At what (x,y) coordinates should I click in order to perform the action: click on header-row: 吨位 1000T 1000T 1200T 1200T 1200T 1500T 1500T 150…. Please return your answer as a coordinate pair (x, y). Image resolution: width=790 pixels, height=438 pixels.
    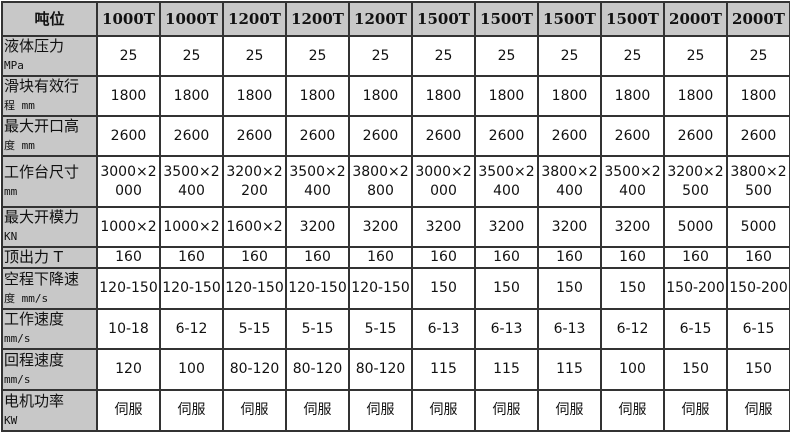
    Looking at the image, I should click on (395, 19).